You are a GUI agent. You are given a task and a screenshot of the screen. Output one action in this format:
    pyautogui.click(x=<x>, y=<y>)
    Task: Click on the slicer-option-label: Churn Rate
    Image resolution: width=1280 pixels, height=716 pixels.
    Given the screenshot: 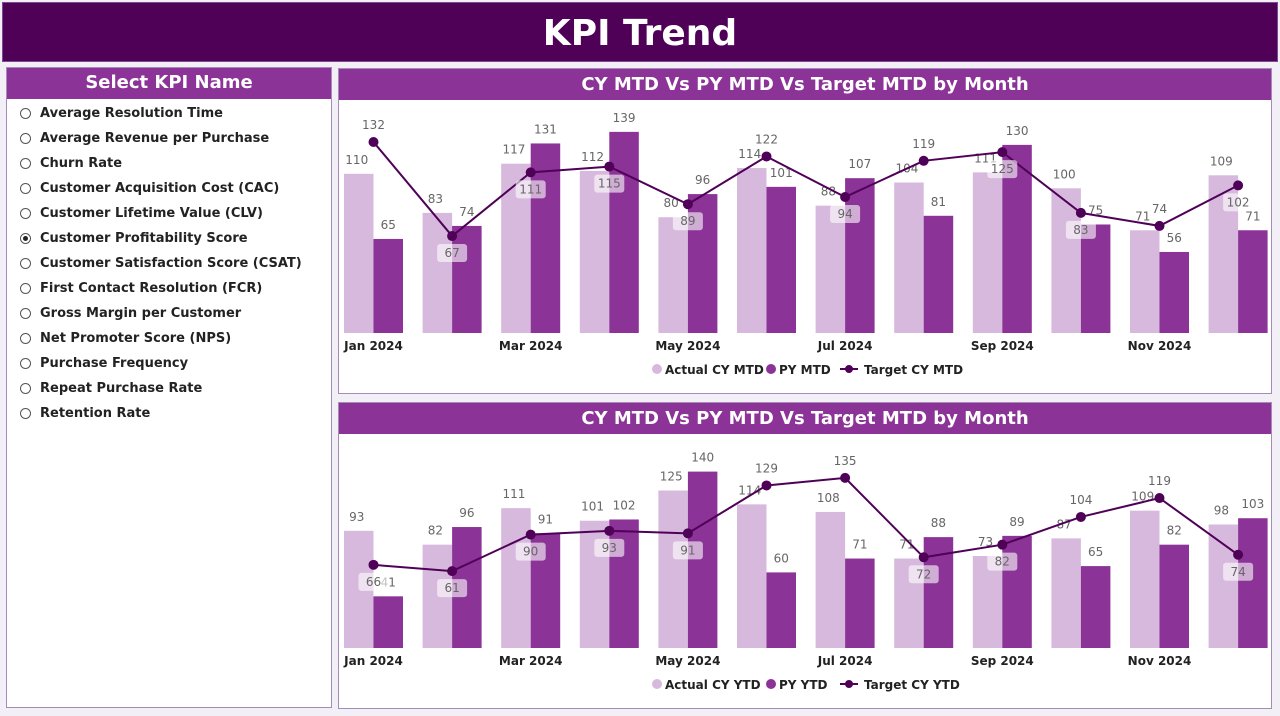 What is the action you would take?
    pyautogui.click(x=81, y=163)
    